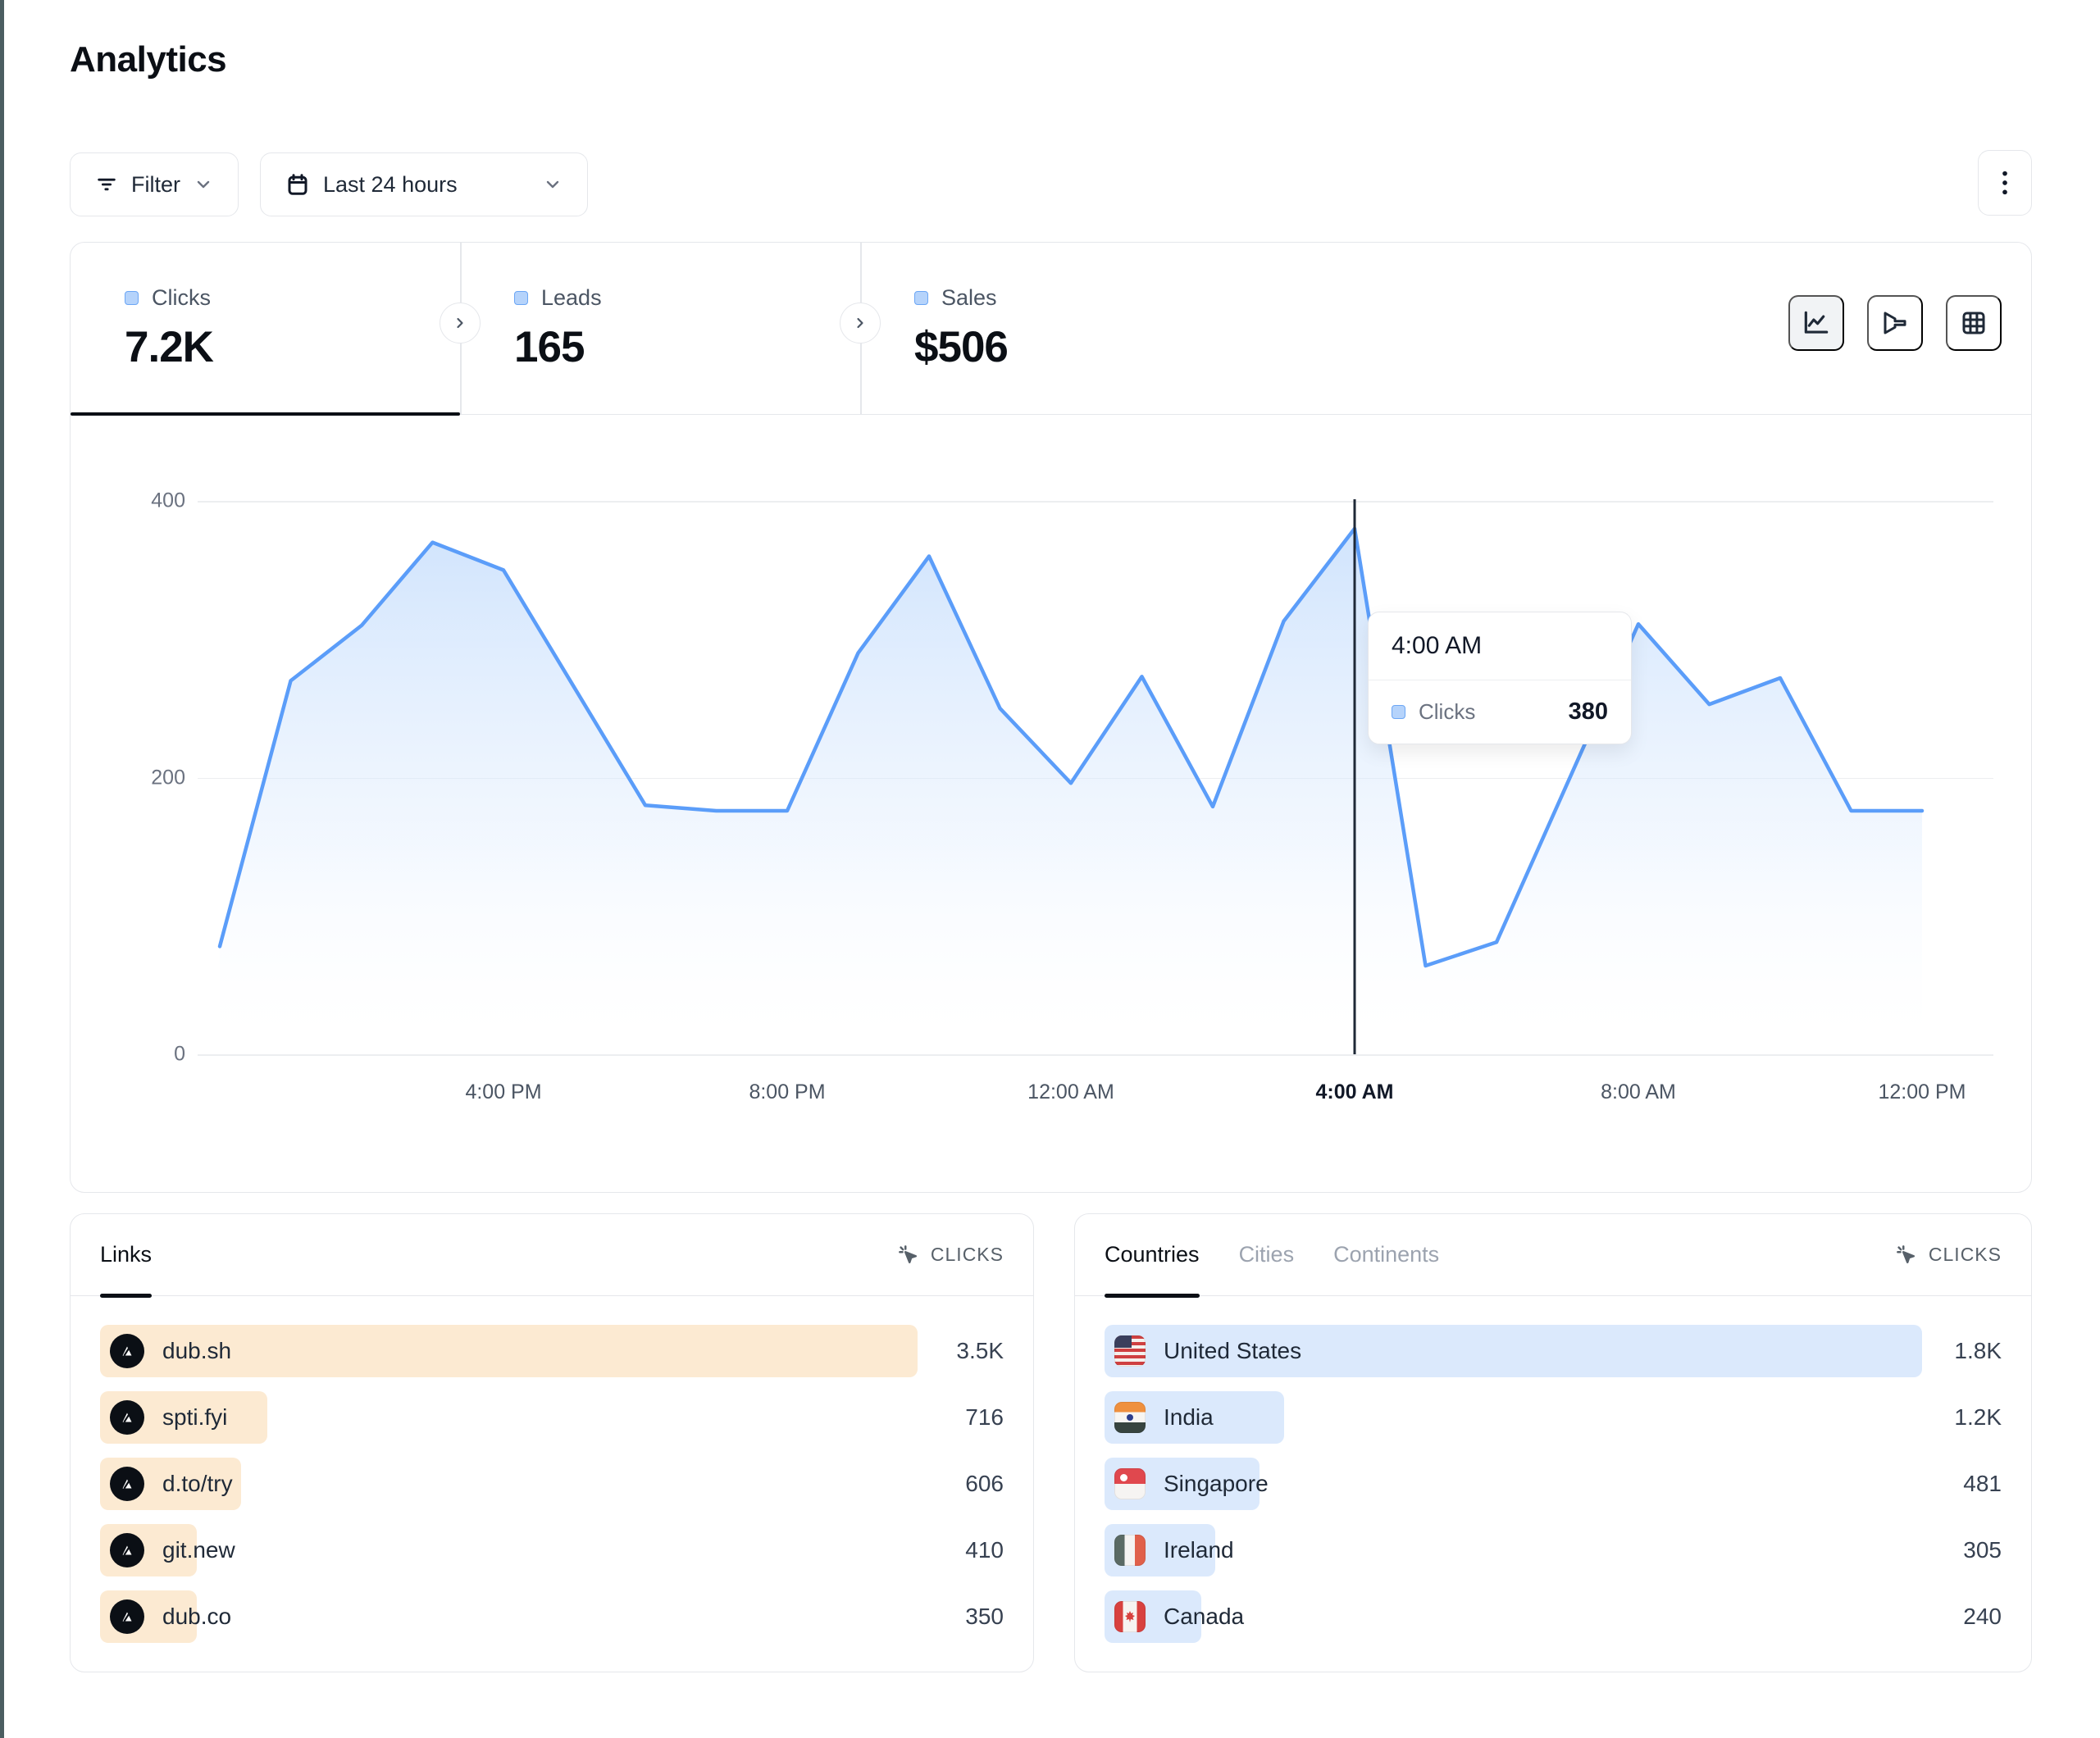 This screenshot has width=2100, height=1738. I want to click on calendar-icon, so click(297, 184).